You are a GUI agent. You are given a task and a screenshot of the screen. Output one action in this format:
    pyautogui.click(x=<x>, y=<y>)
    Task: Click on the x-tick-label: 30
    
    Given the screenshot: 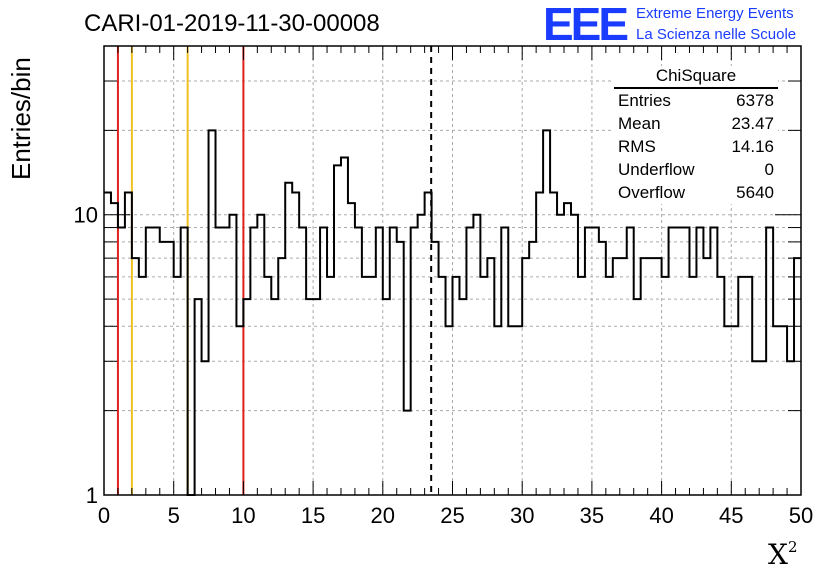 What is the action you would take?
    pyautogui.click(x=522, y=515)
    